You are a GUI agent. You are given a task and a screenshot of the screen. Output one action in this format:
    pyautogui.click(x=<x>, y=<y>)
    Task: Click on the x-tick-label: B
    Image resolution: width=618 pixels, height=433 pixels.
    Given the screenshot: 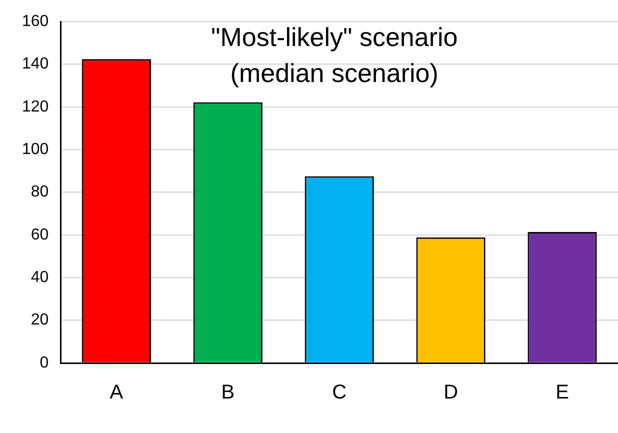 What is the action you would take?
    pyautogui.click(x=228, y=393)
    